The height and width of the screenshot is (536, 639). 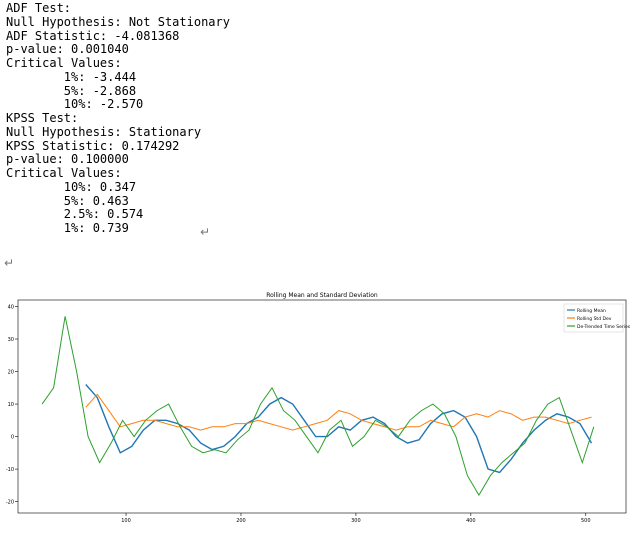 What do you see at coordinates (93, 145) in the screenshot?
I see `text-line: KPSS Statistic: 0.174292` at bounding box center [93, 145].